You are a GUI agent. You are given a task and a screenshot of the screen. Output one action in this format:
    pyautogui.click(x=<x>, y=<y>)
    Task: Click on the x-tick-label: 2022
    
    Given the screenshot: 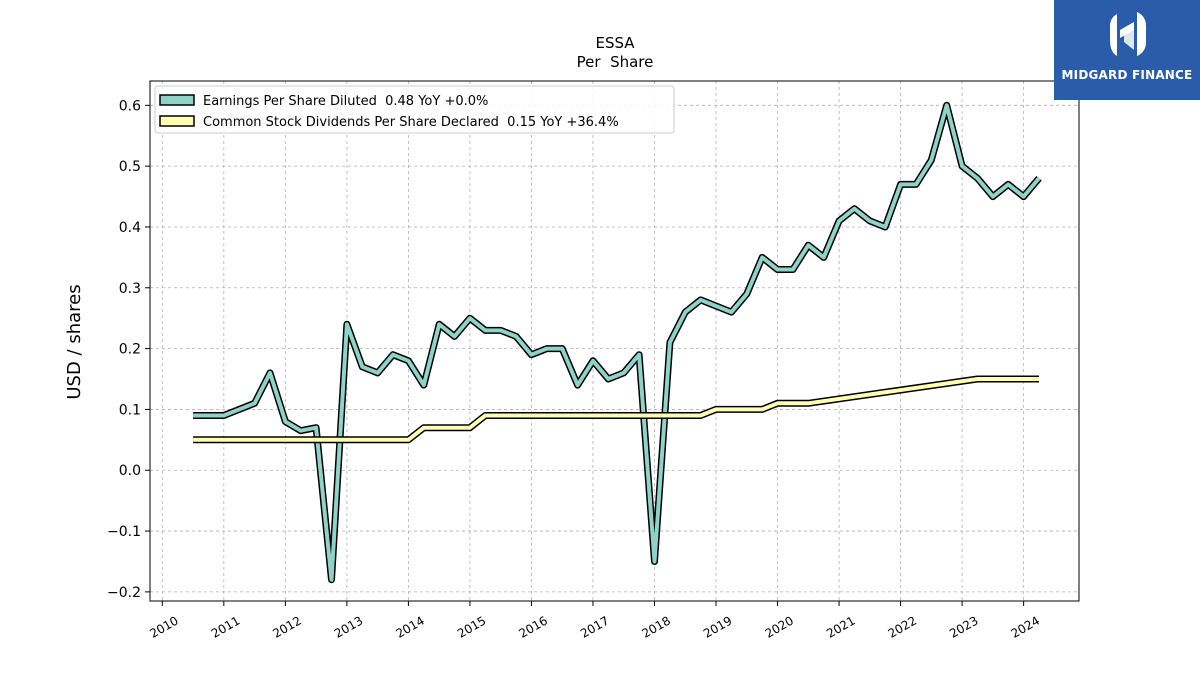 What is the action you would take?
    pyautogui.click(x=902, y=626)
    